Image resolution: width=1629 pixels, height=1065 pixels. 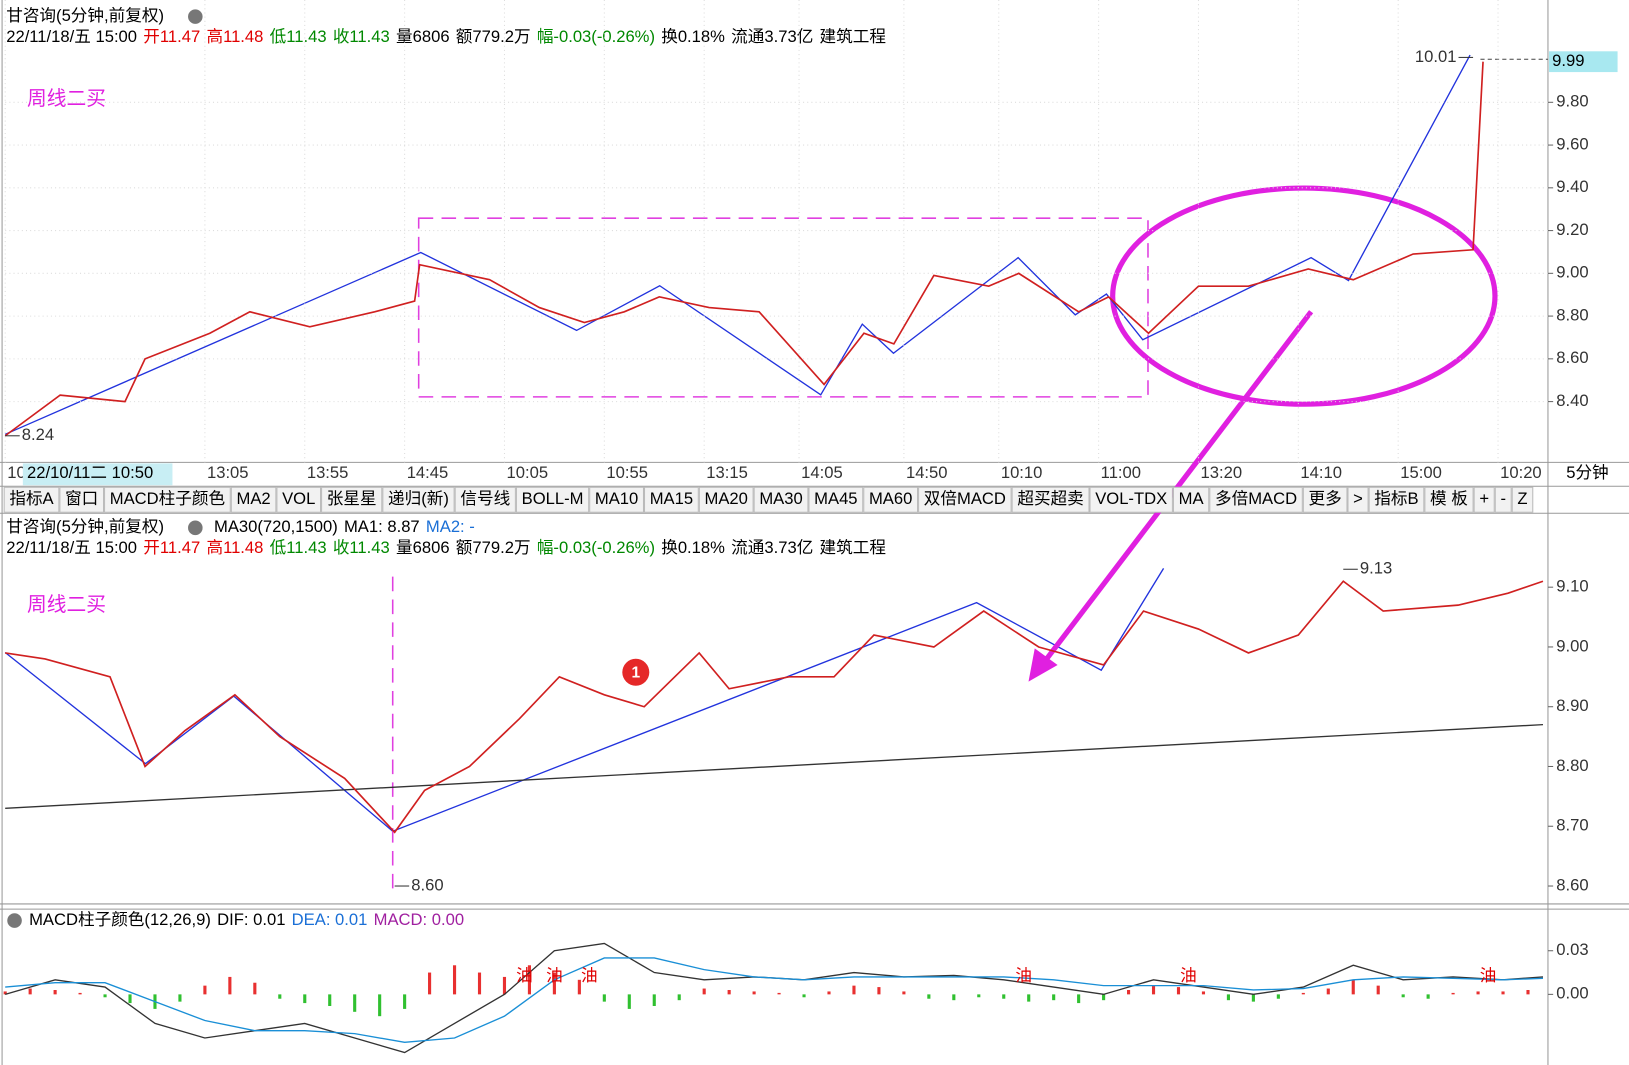 What do you see at coordinates (1521, 472) in the screenshot?
I see `x-tick-label: 10:20` at bounding box center [1521, 472].